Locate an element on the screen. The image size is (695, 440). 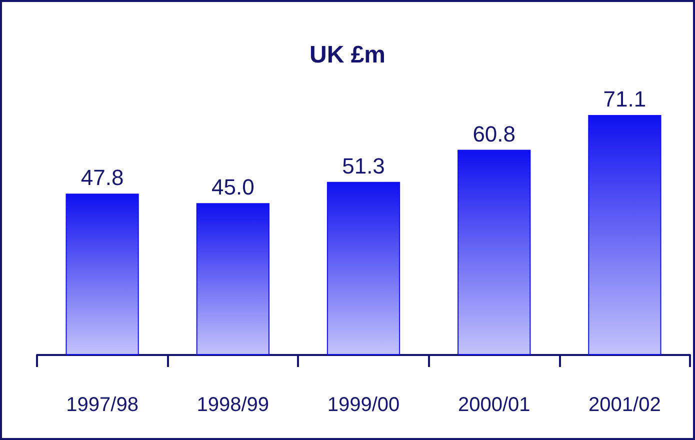
data-label: 47.8 is located at coordinates (102, 177).